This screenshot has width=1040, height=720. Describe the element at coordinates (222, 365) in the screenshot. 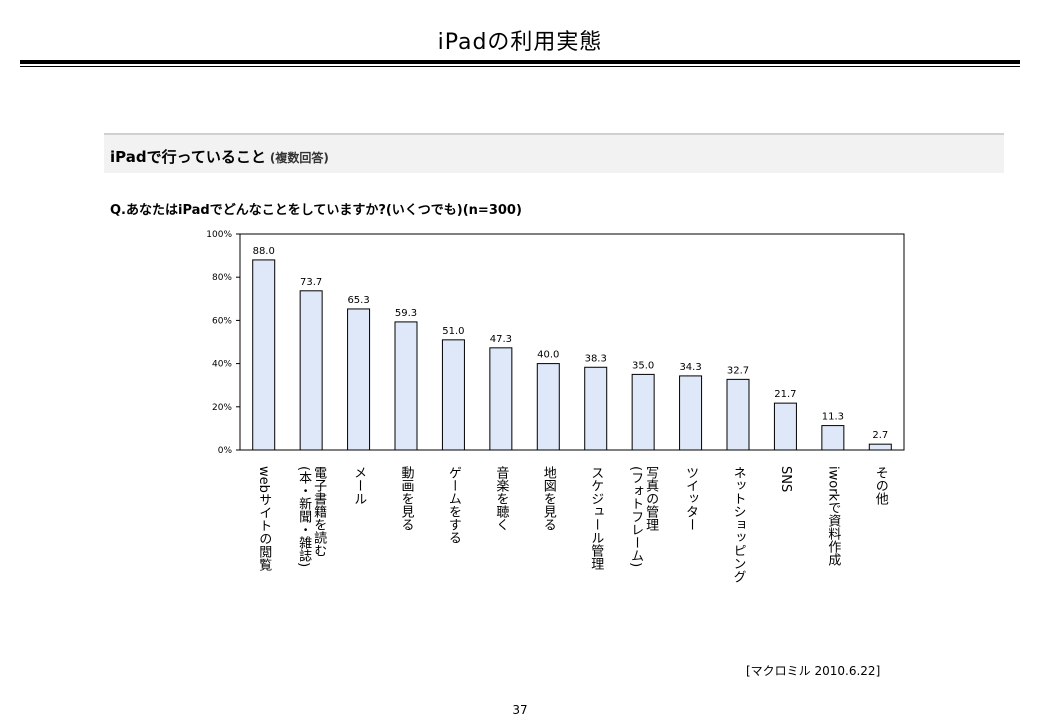

I see `y-tick-label: 40%` at that location.